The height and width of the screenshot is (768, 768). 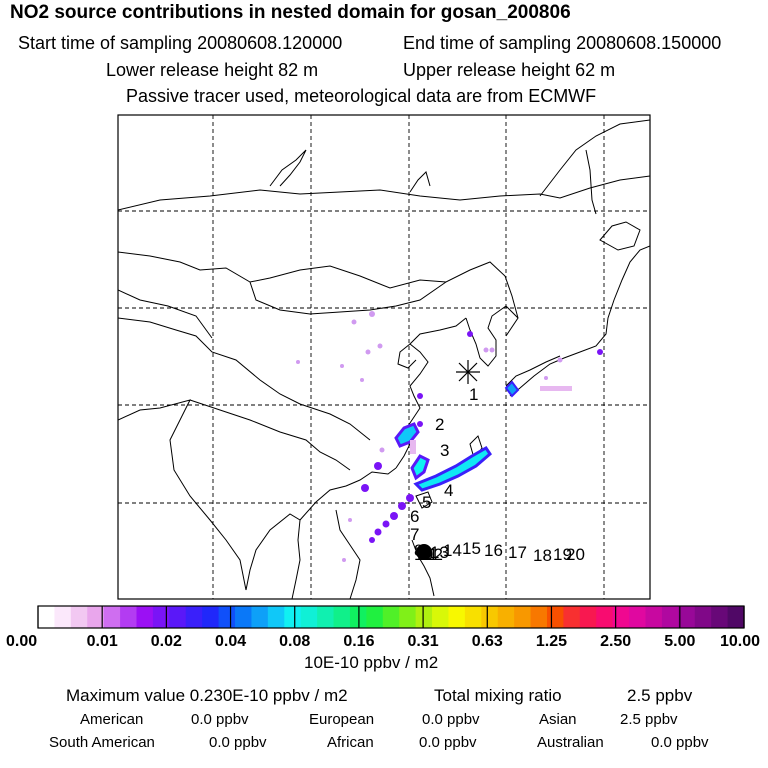 I want to click on start-time-label: Start time of sampling 20080608.120000, so click(x=180, y=43).